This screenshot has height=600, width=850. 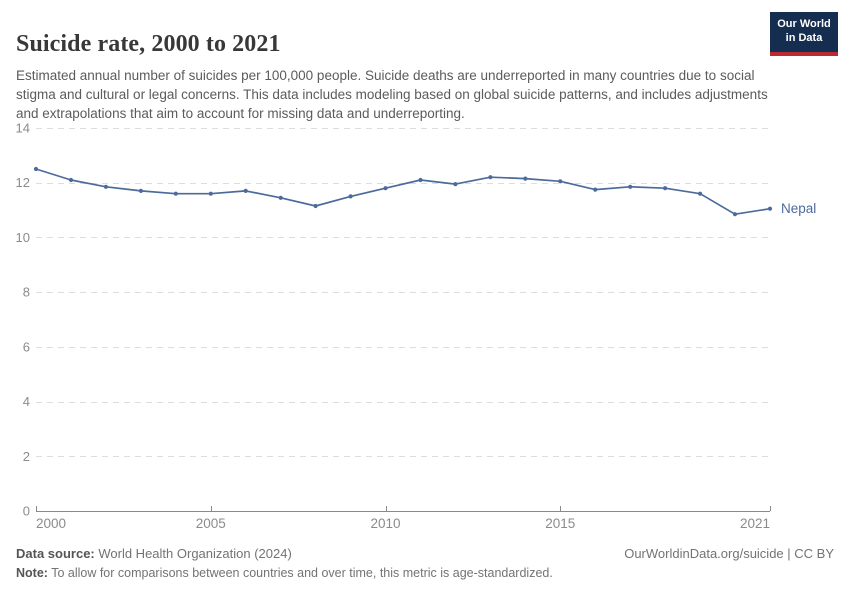 I want to click on x-axis-tick-label: 2021, so click(x=755, y=523).